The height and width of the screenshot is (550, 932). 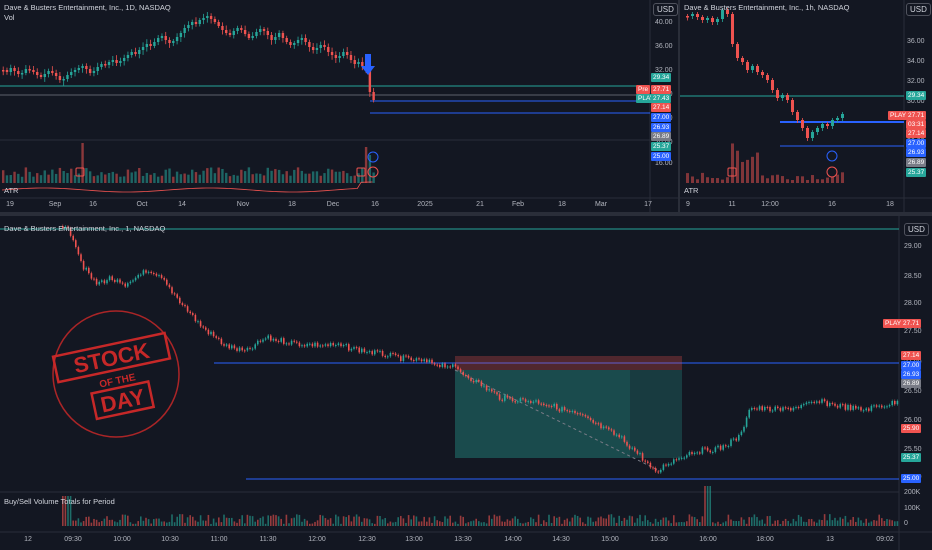 What do you see at coordinates (913, 449) in the screenshot?
I see `minute-y-tick: 25.50` at bounding box center [913, 449].